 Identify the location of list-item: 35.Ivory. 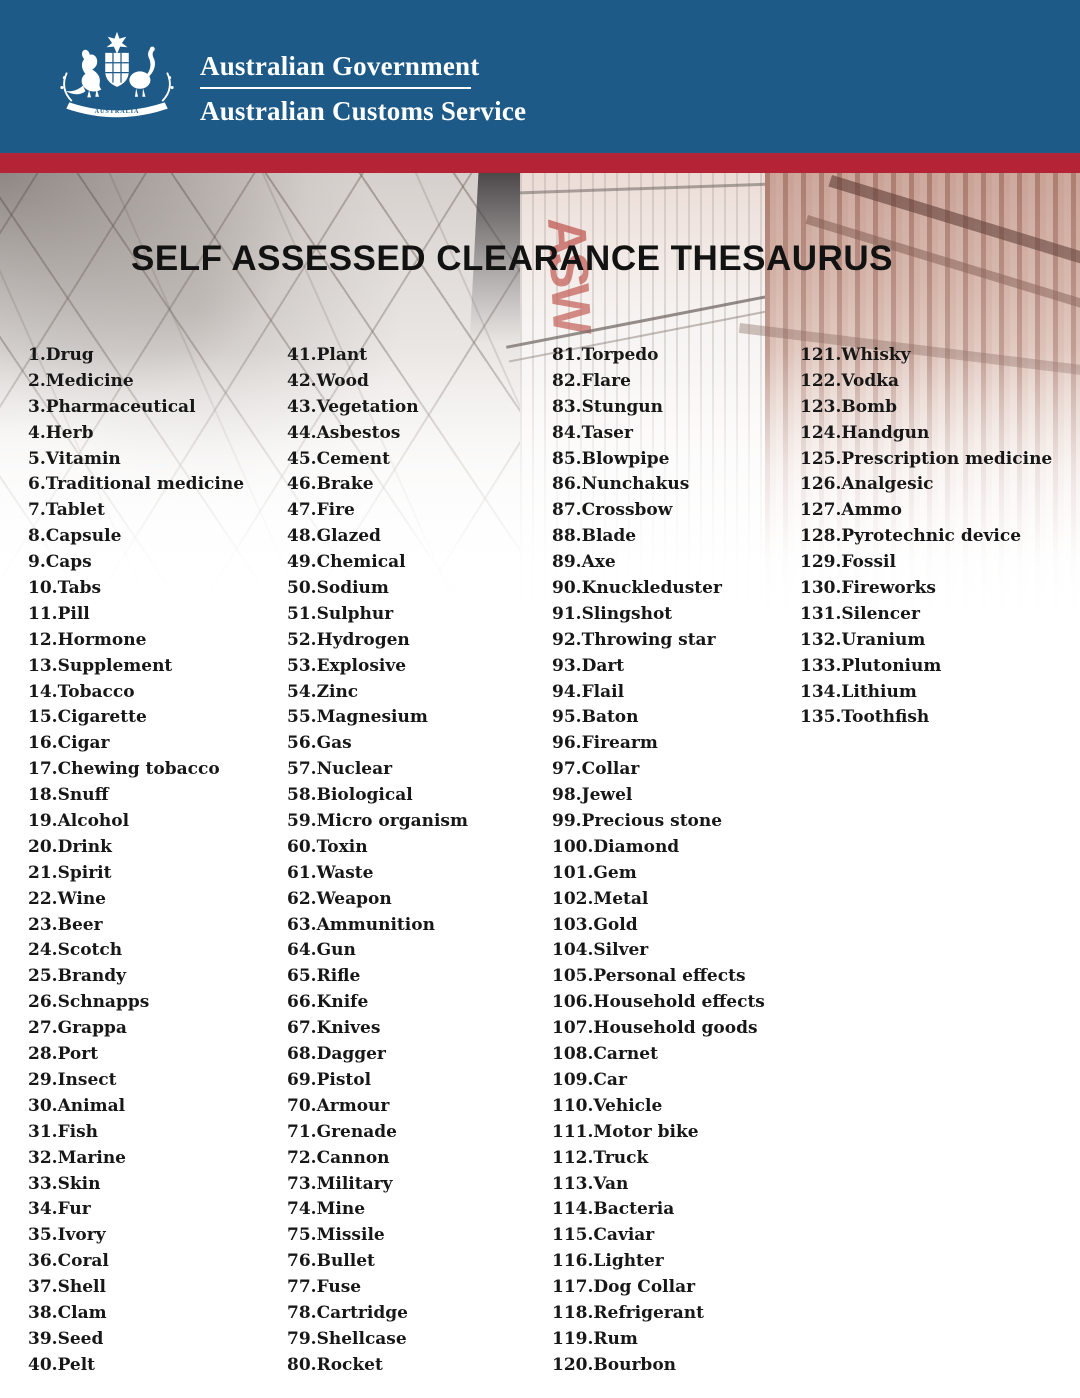
(67, 1235).